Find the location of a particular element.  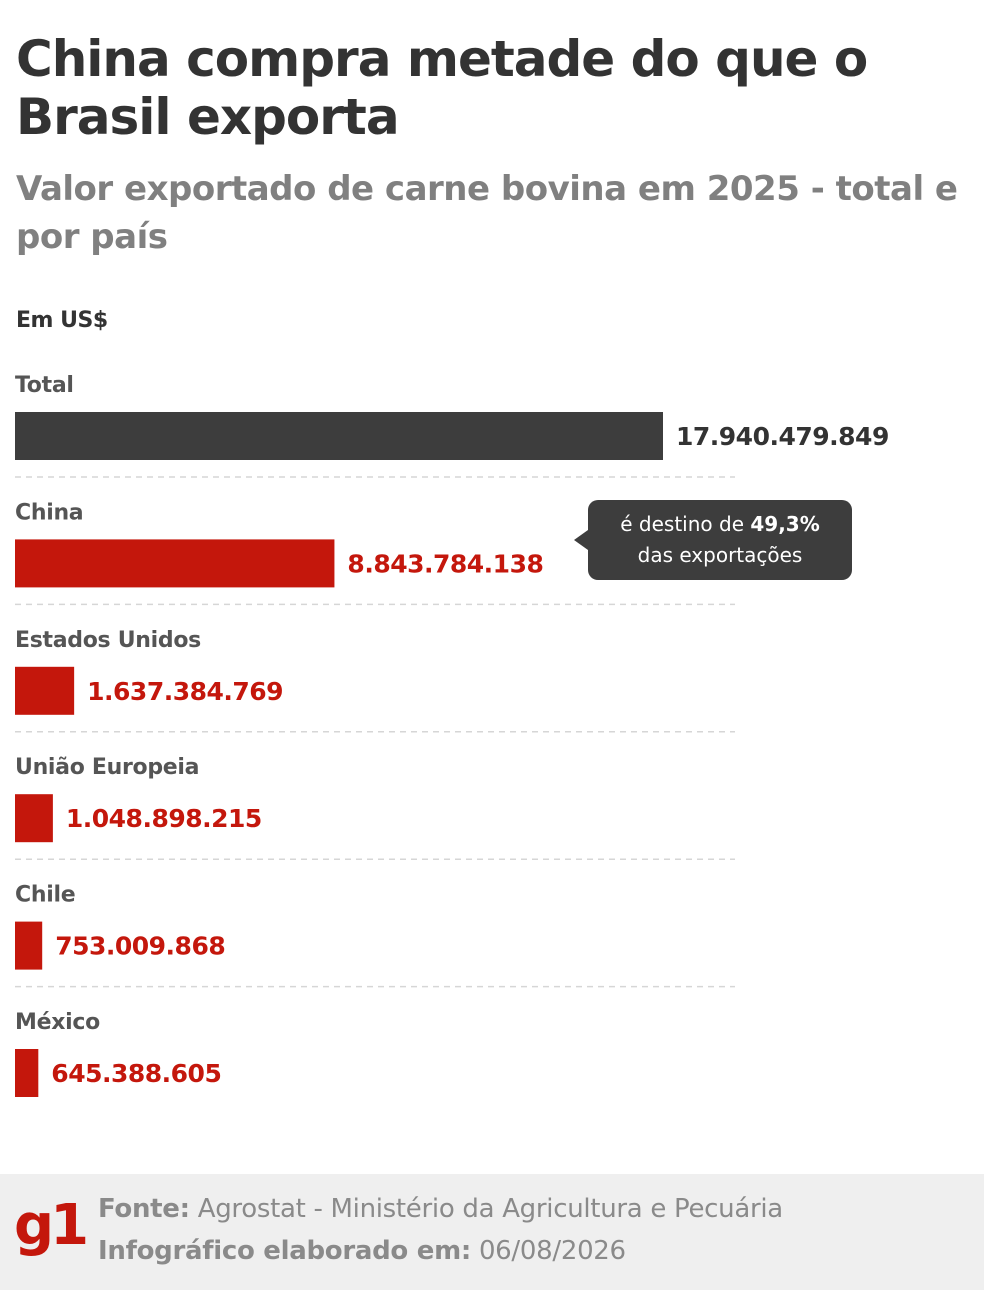

callout-suffix: das exportações is located at coordinates (720, 555).